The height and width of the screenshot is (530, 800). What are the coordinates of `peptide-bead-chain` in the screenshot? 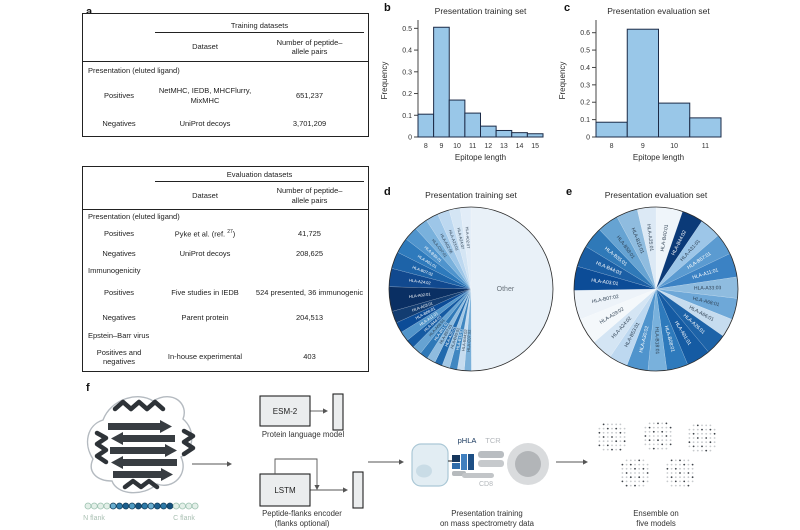 It's located at (141, 506).